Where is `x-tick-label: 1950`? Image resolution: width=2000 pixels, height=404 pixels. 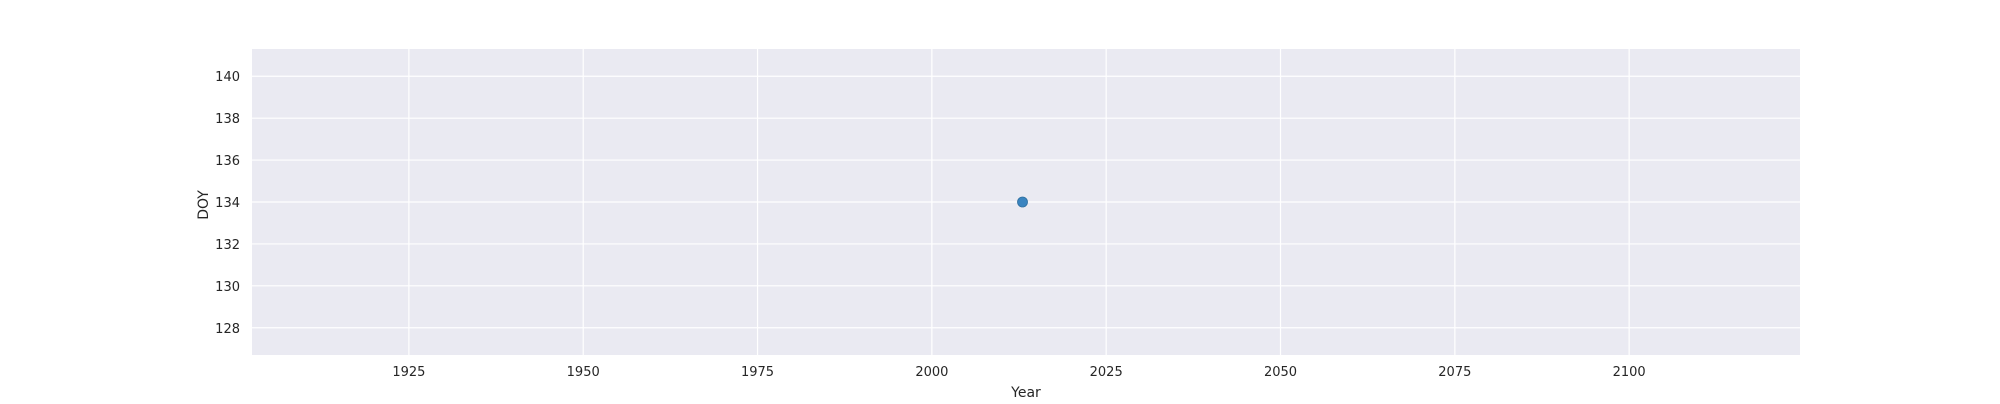
x-tick-label: 1950 is located at coordinates (583, 372).